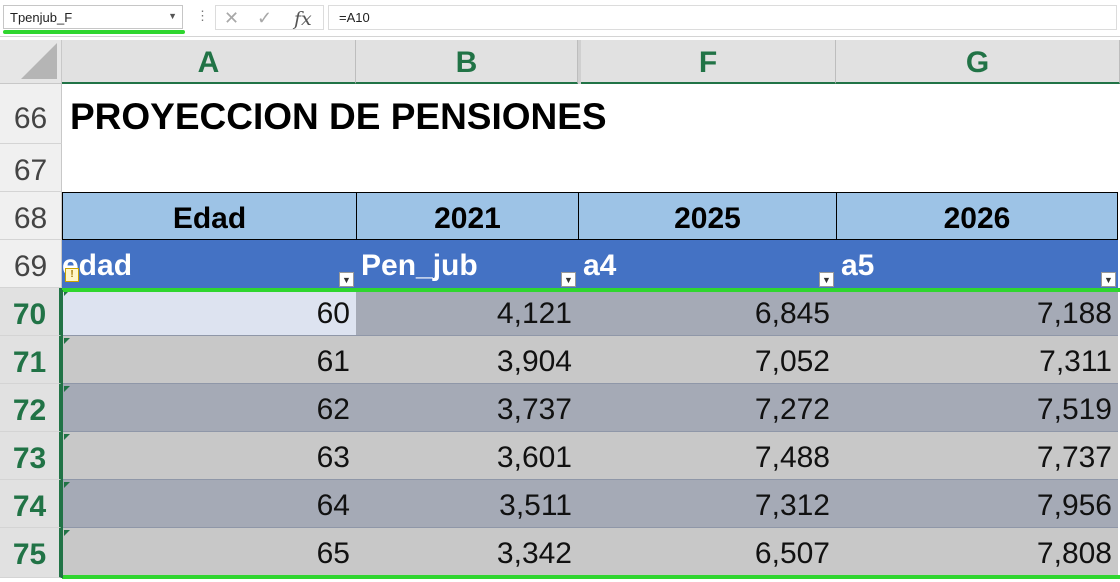 Image resolution: width=1120 pixels, height=582 pixels. What do you see at coordinates (707, 456) in the screenshot?
I see `table-cell: 7,488` at bounding box center [707, 456].